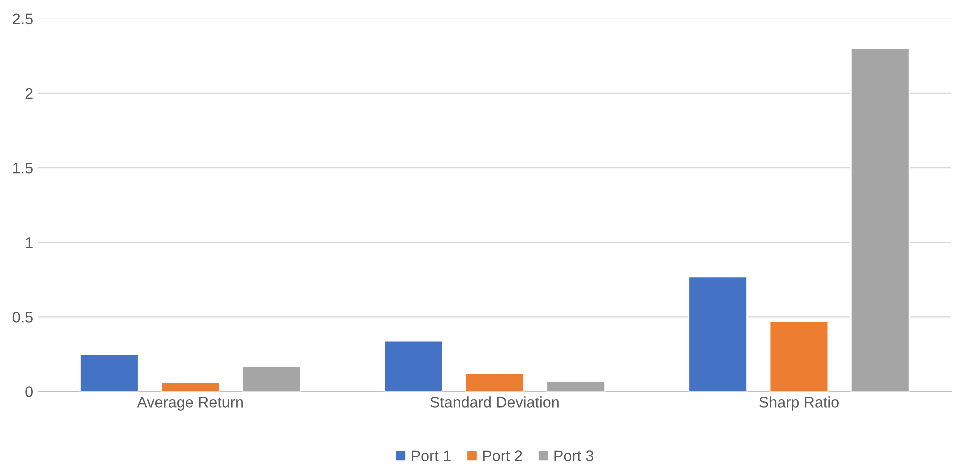 The height and width of the screenshot is (472, 961). What do you see at coordinates (574, 456) in the screenshot?
I see `legend-label: Port 3` at bounding box center [574, 456].